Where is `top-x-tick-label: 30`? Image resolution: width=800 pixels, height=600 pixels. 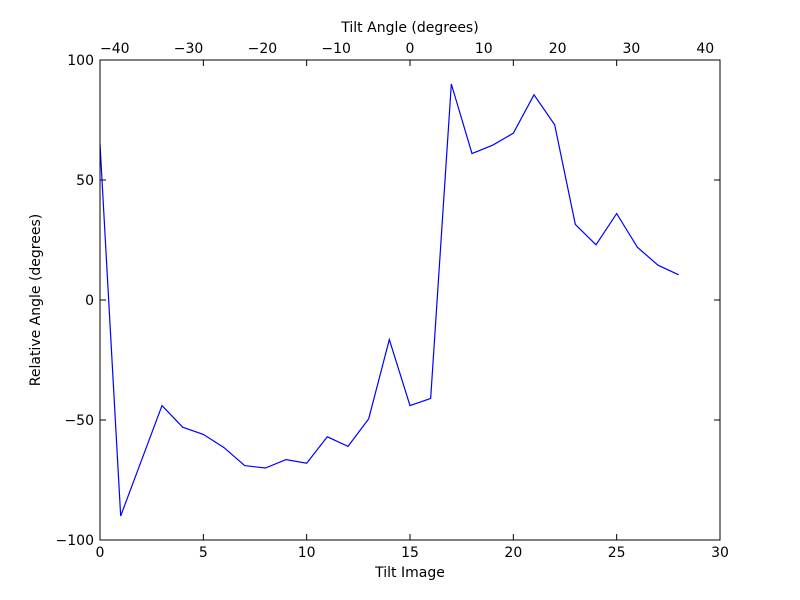
top-x-tick-label: 30 is located at coordinates (632, 49).